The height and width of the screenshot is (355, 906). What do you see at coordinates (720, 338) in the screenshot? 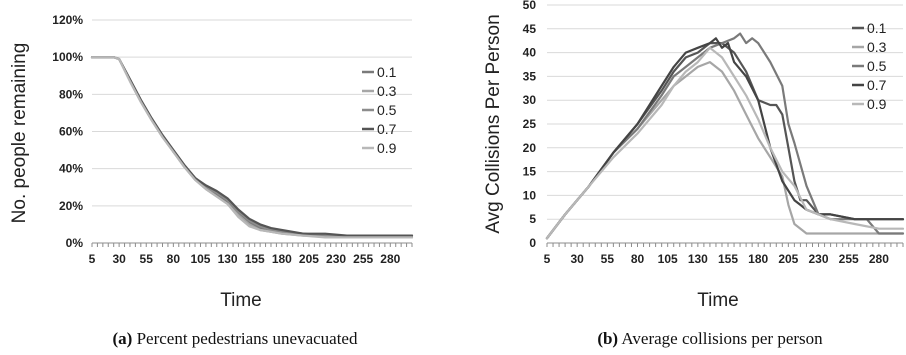
I see `caption-b-text: Average collisions per person` at bounding box center [720, 338].